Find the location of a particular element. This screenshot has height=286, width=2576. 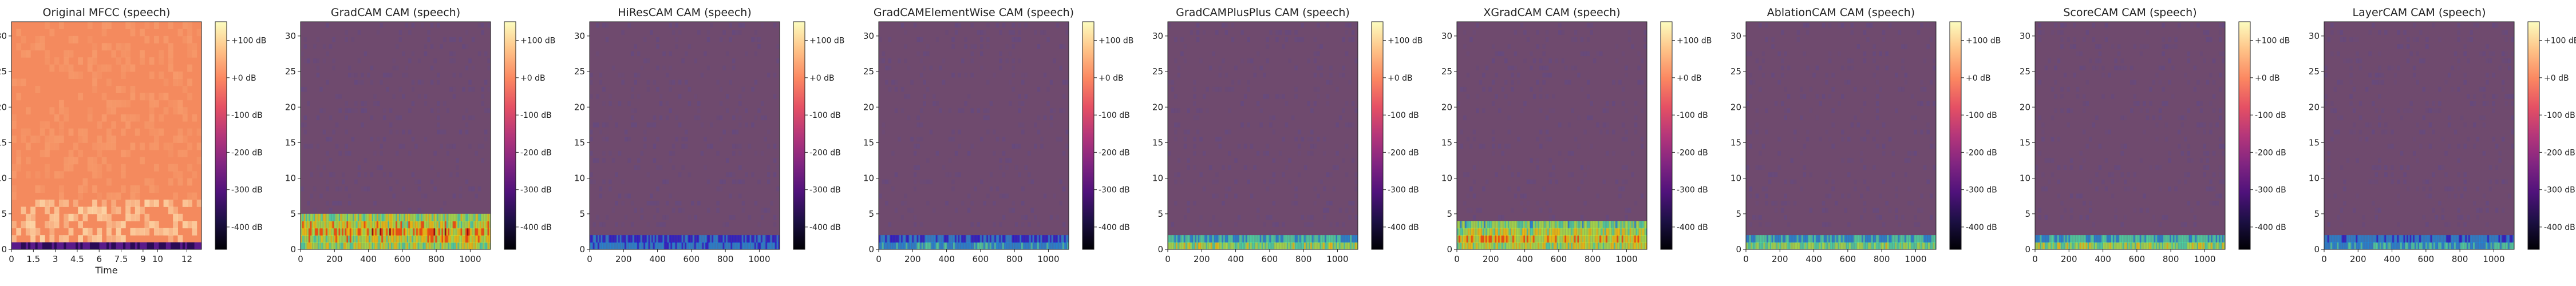

x-tick-label: 0 is located at coordinates (589, 259).